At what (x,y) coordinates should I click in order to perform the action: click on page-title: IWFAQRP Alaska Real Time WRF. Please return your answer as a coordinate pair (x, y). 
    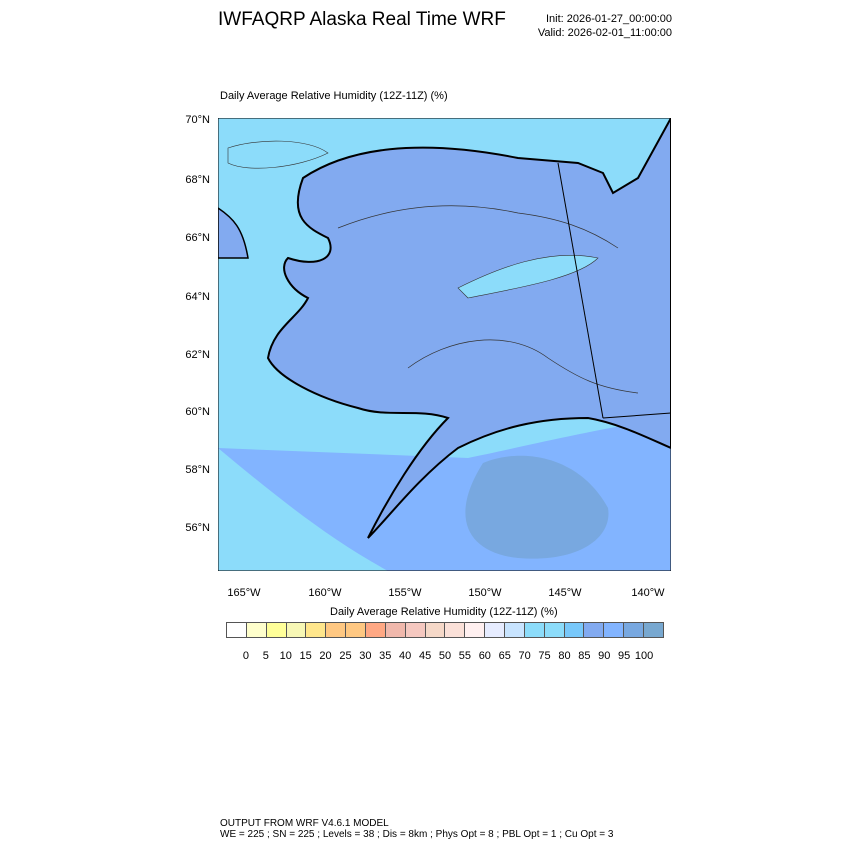
    Looking at the image, I should click on (362, 19).